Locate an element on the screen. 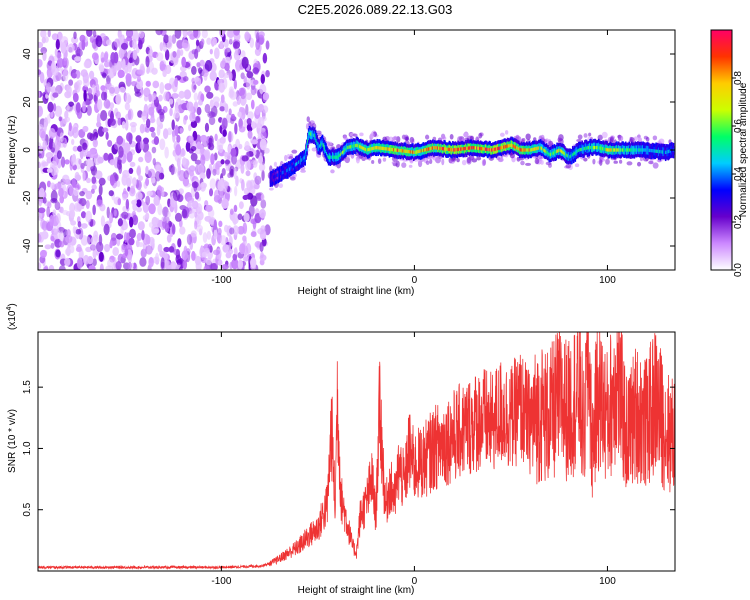 This screenshot has height=600, width=750. figure-title: C2E5.2026.089.22.13.G03 is located at coordinates (375, 9).